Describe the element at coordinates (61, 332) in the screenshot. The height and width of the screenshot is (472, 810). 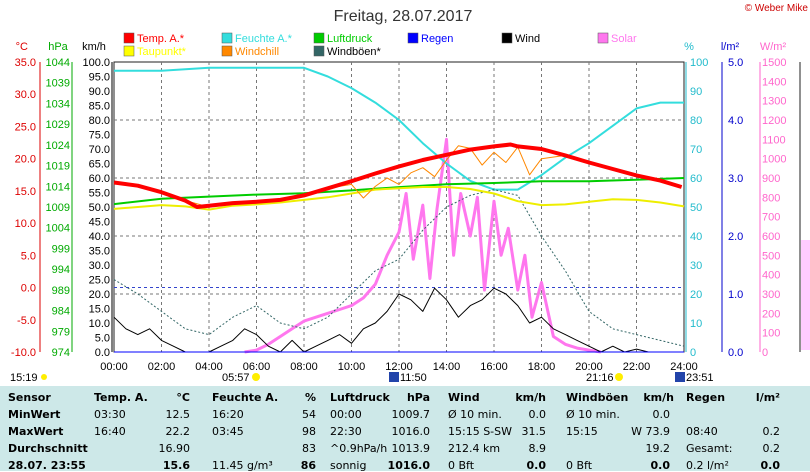
I see `y-tick-label-press: 979` at that location.